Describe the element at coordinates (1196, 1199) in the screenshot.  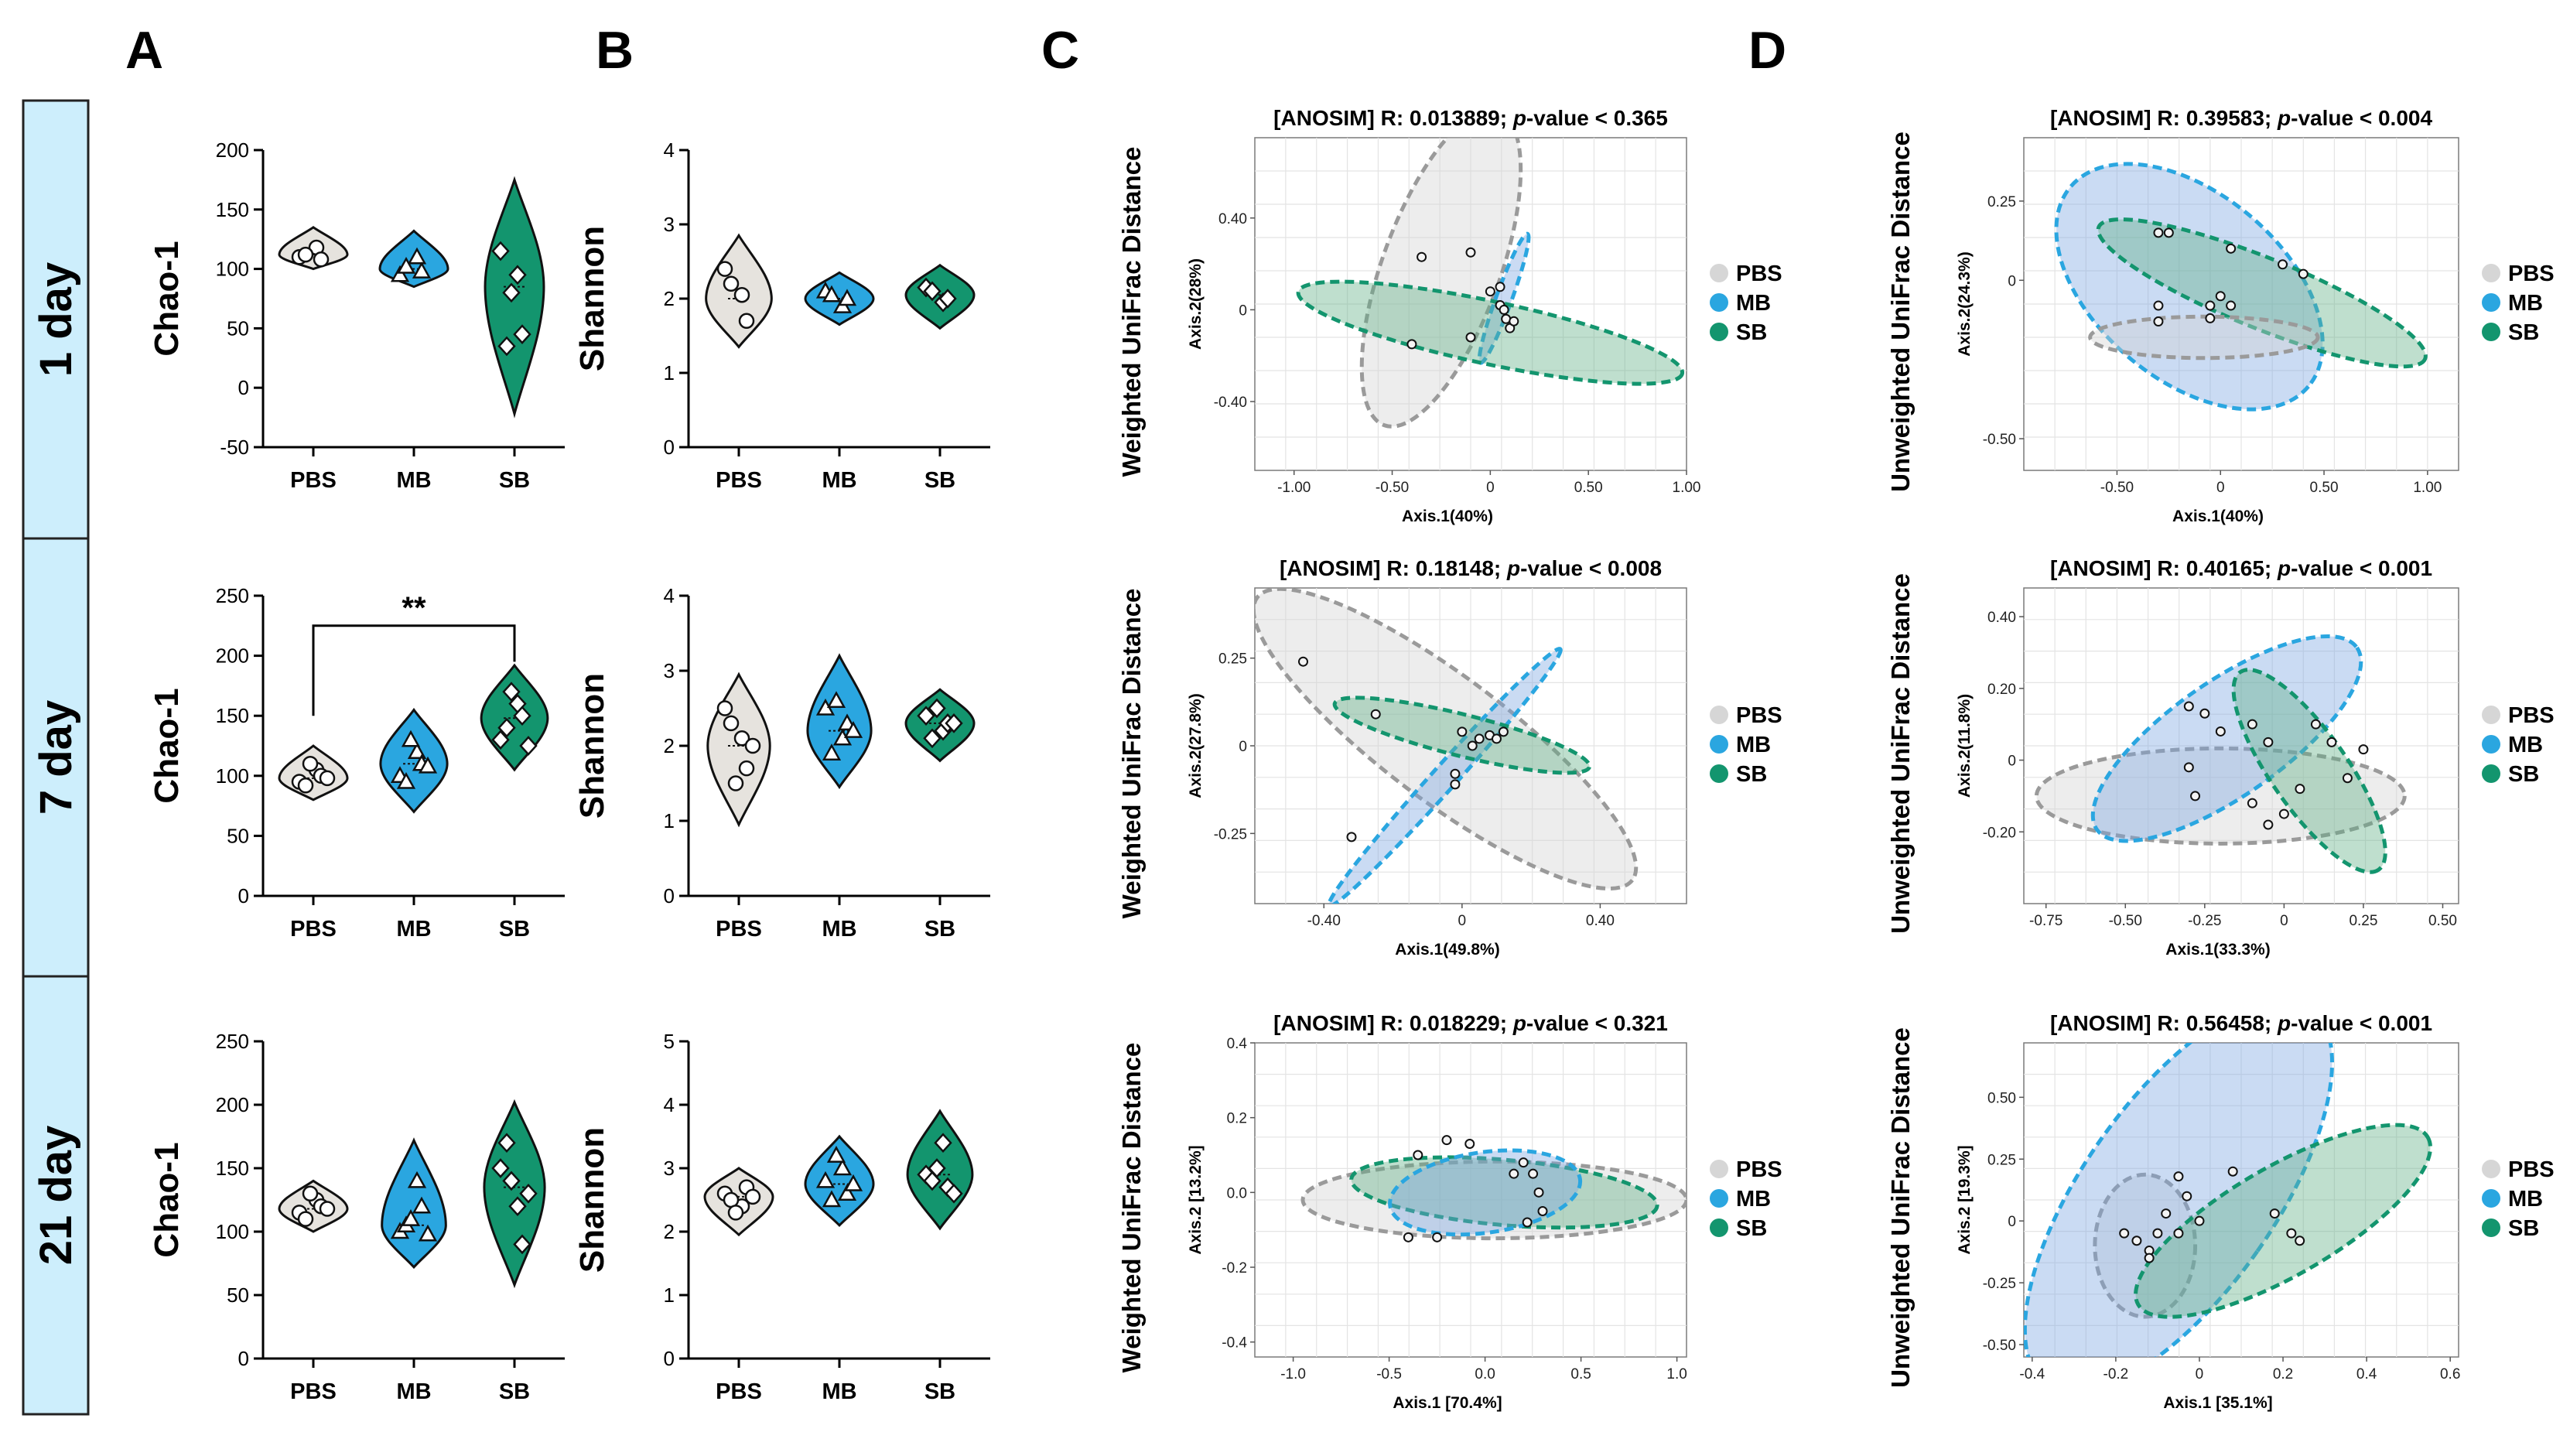
I see `y-axis-label: Axis.2 [13.2%]` at that location.